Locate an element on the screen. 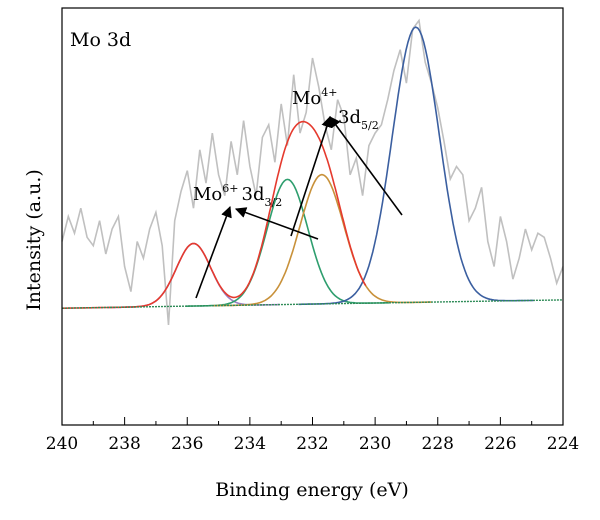  arrow-mo6-right is located at coordinates (276, 223).